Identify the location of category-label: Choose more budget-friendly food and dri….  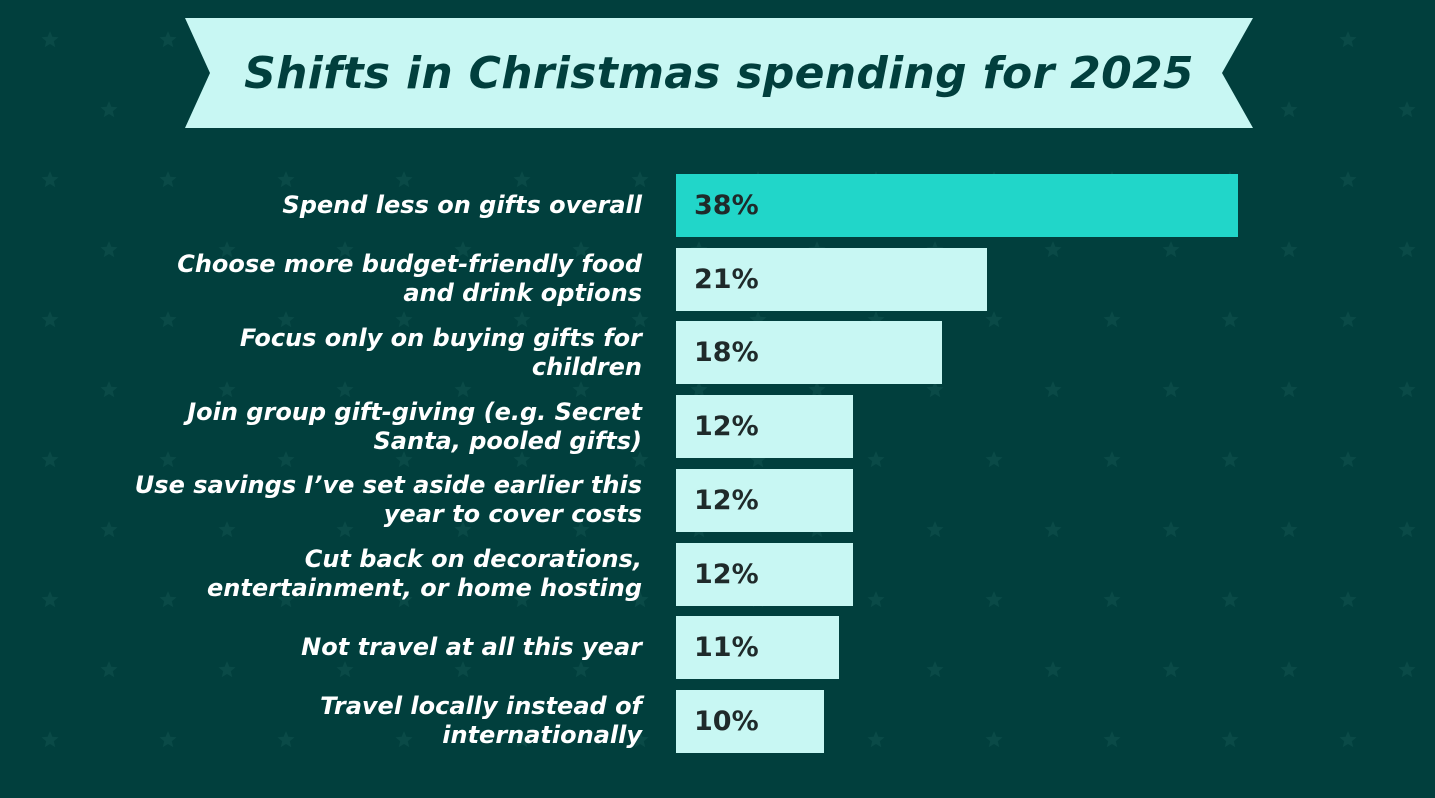
(409, 279).